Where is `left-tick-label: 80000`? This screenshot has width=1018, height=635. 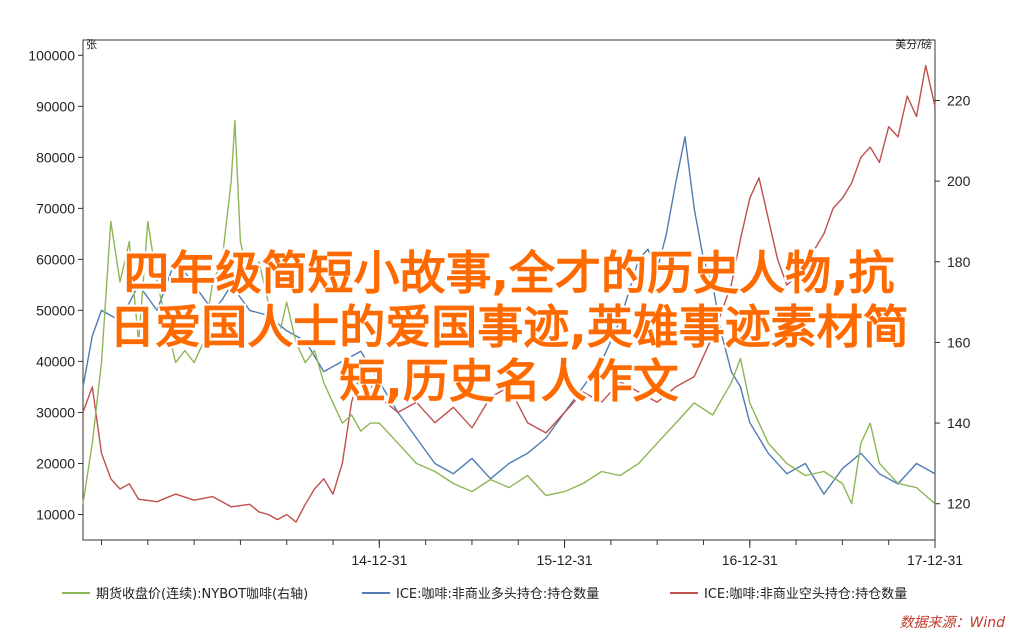 left-tick-label: 80000 is located at coordinates (55, 157).